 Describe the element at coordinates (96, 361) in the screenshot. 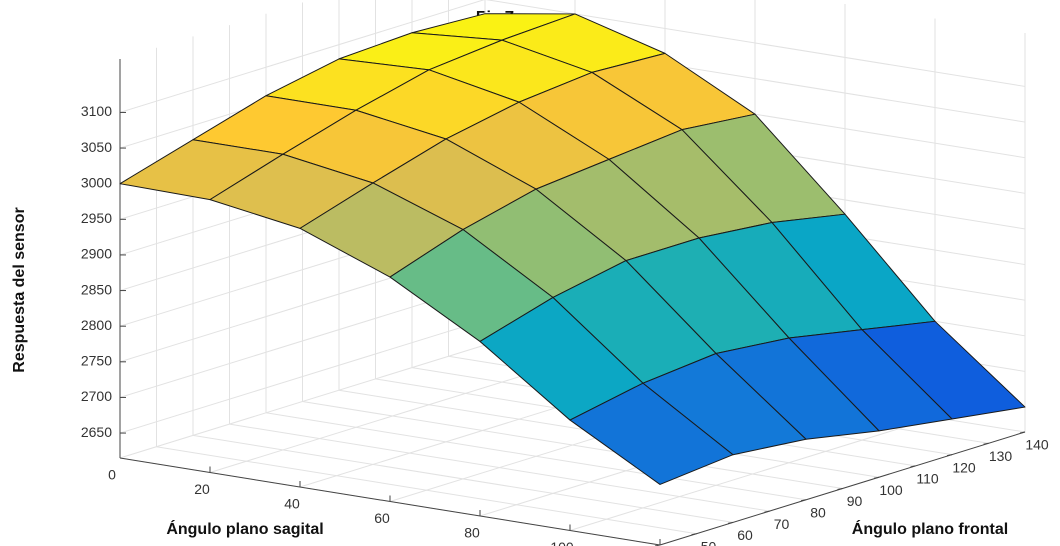

I see `z-tick-label: 2750` at that location.